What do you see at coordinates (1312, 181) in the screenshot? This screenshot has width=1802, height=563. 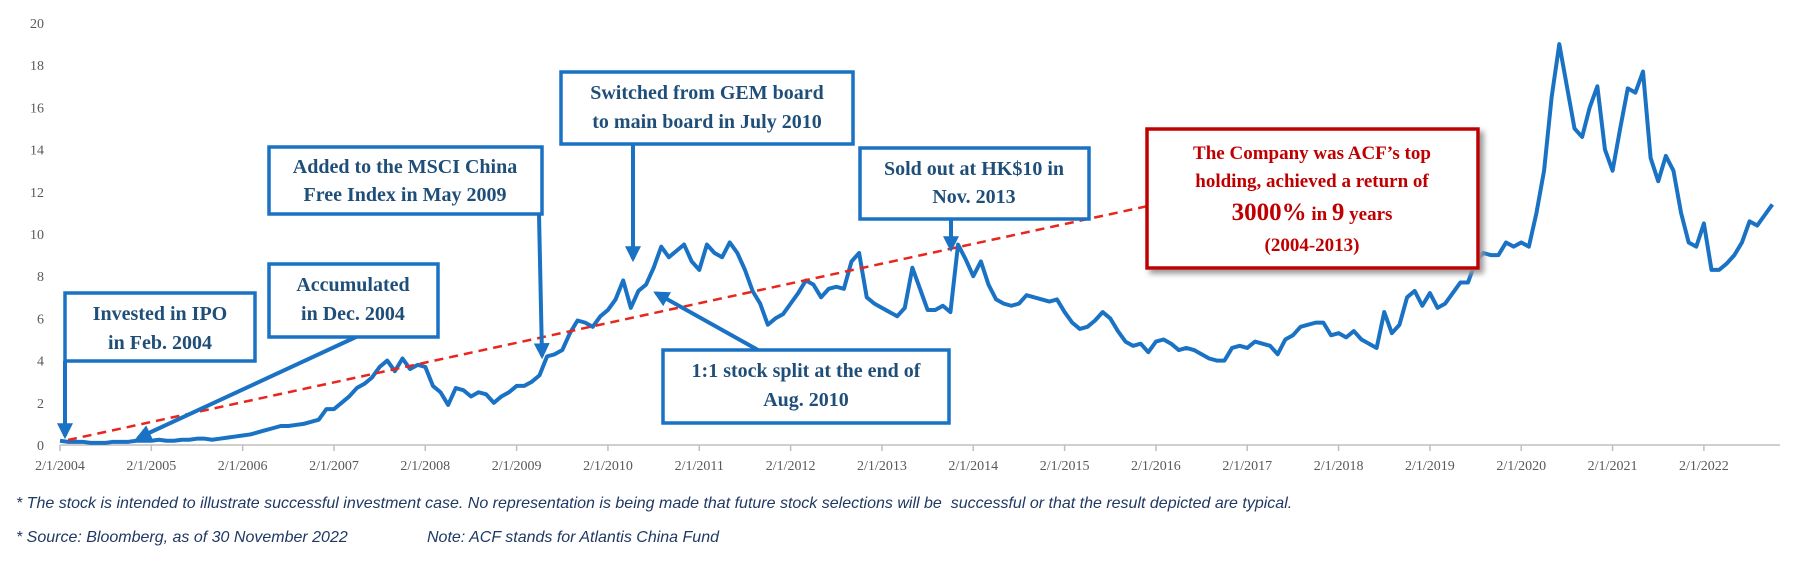 I see `highlight-text: holding, achieved a return of` at bounding box center [1312, 181].